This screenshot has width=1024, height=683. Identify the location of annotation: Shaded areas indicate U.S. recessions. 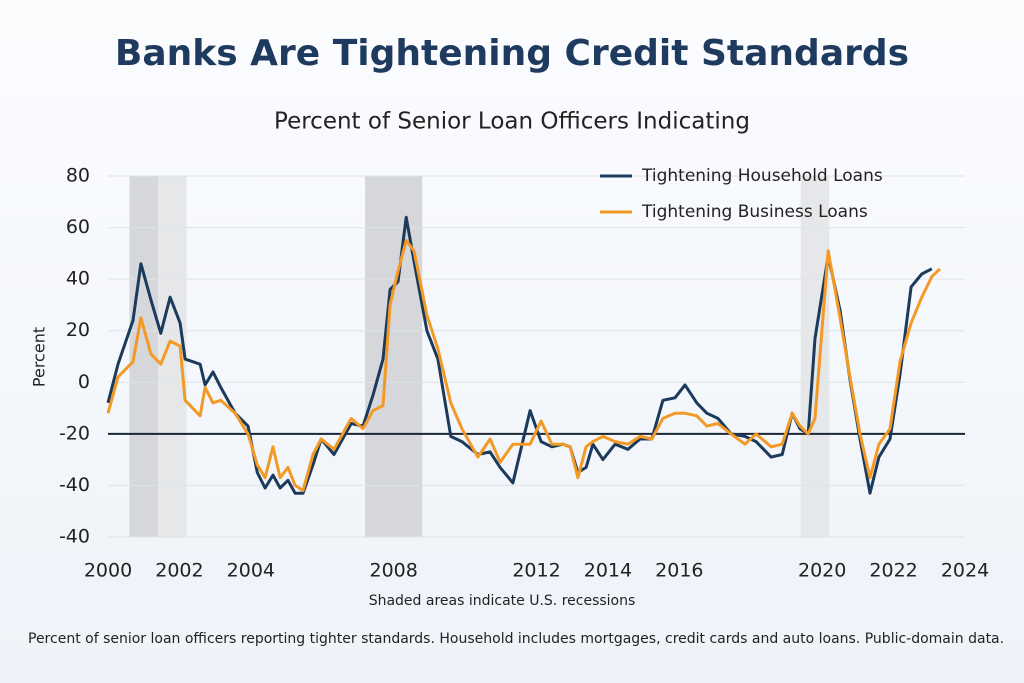
(502, 601).